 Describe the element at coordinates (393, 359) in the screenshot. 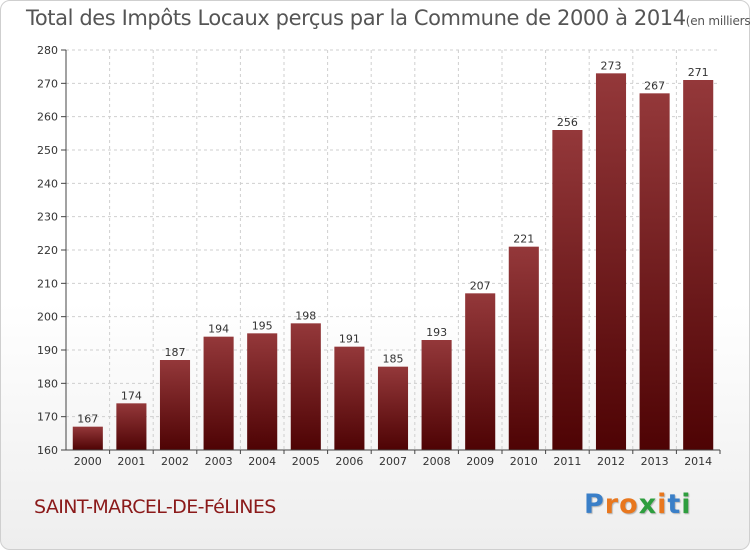

I see `data-label: 185` at that location.